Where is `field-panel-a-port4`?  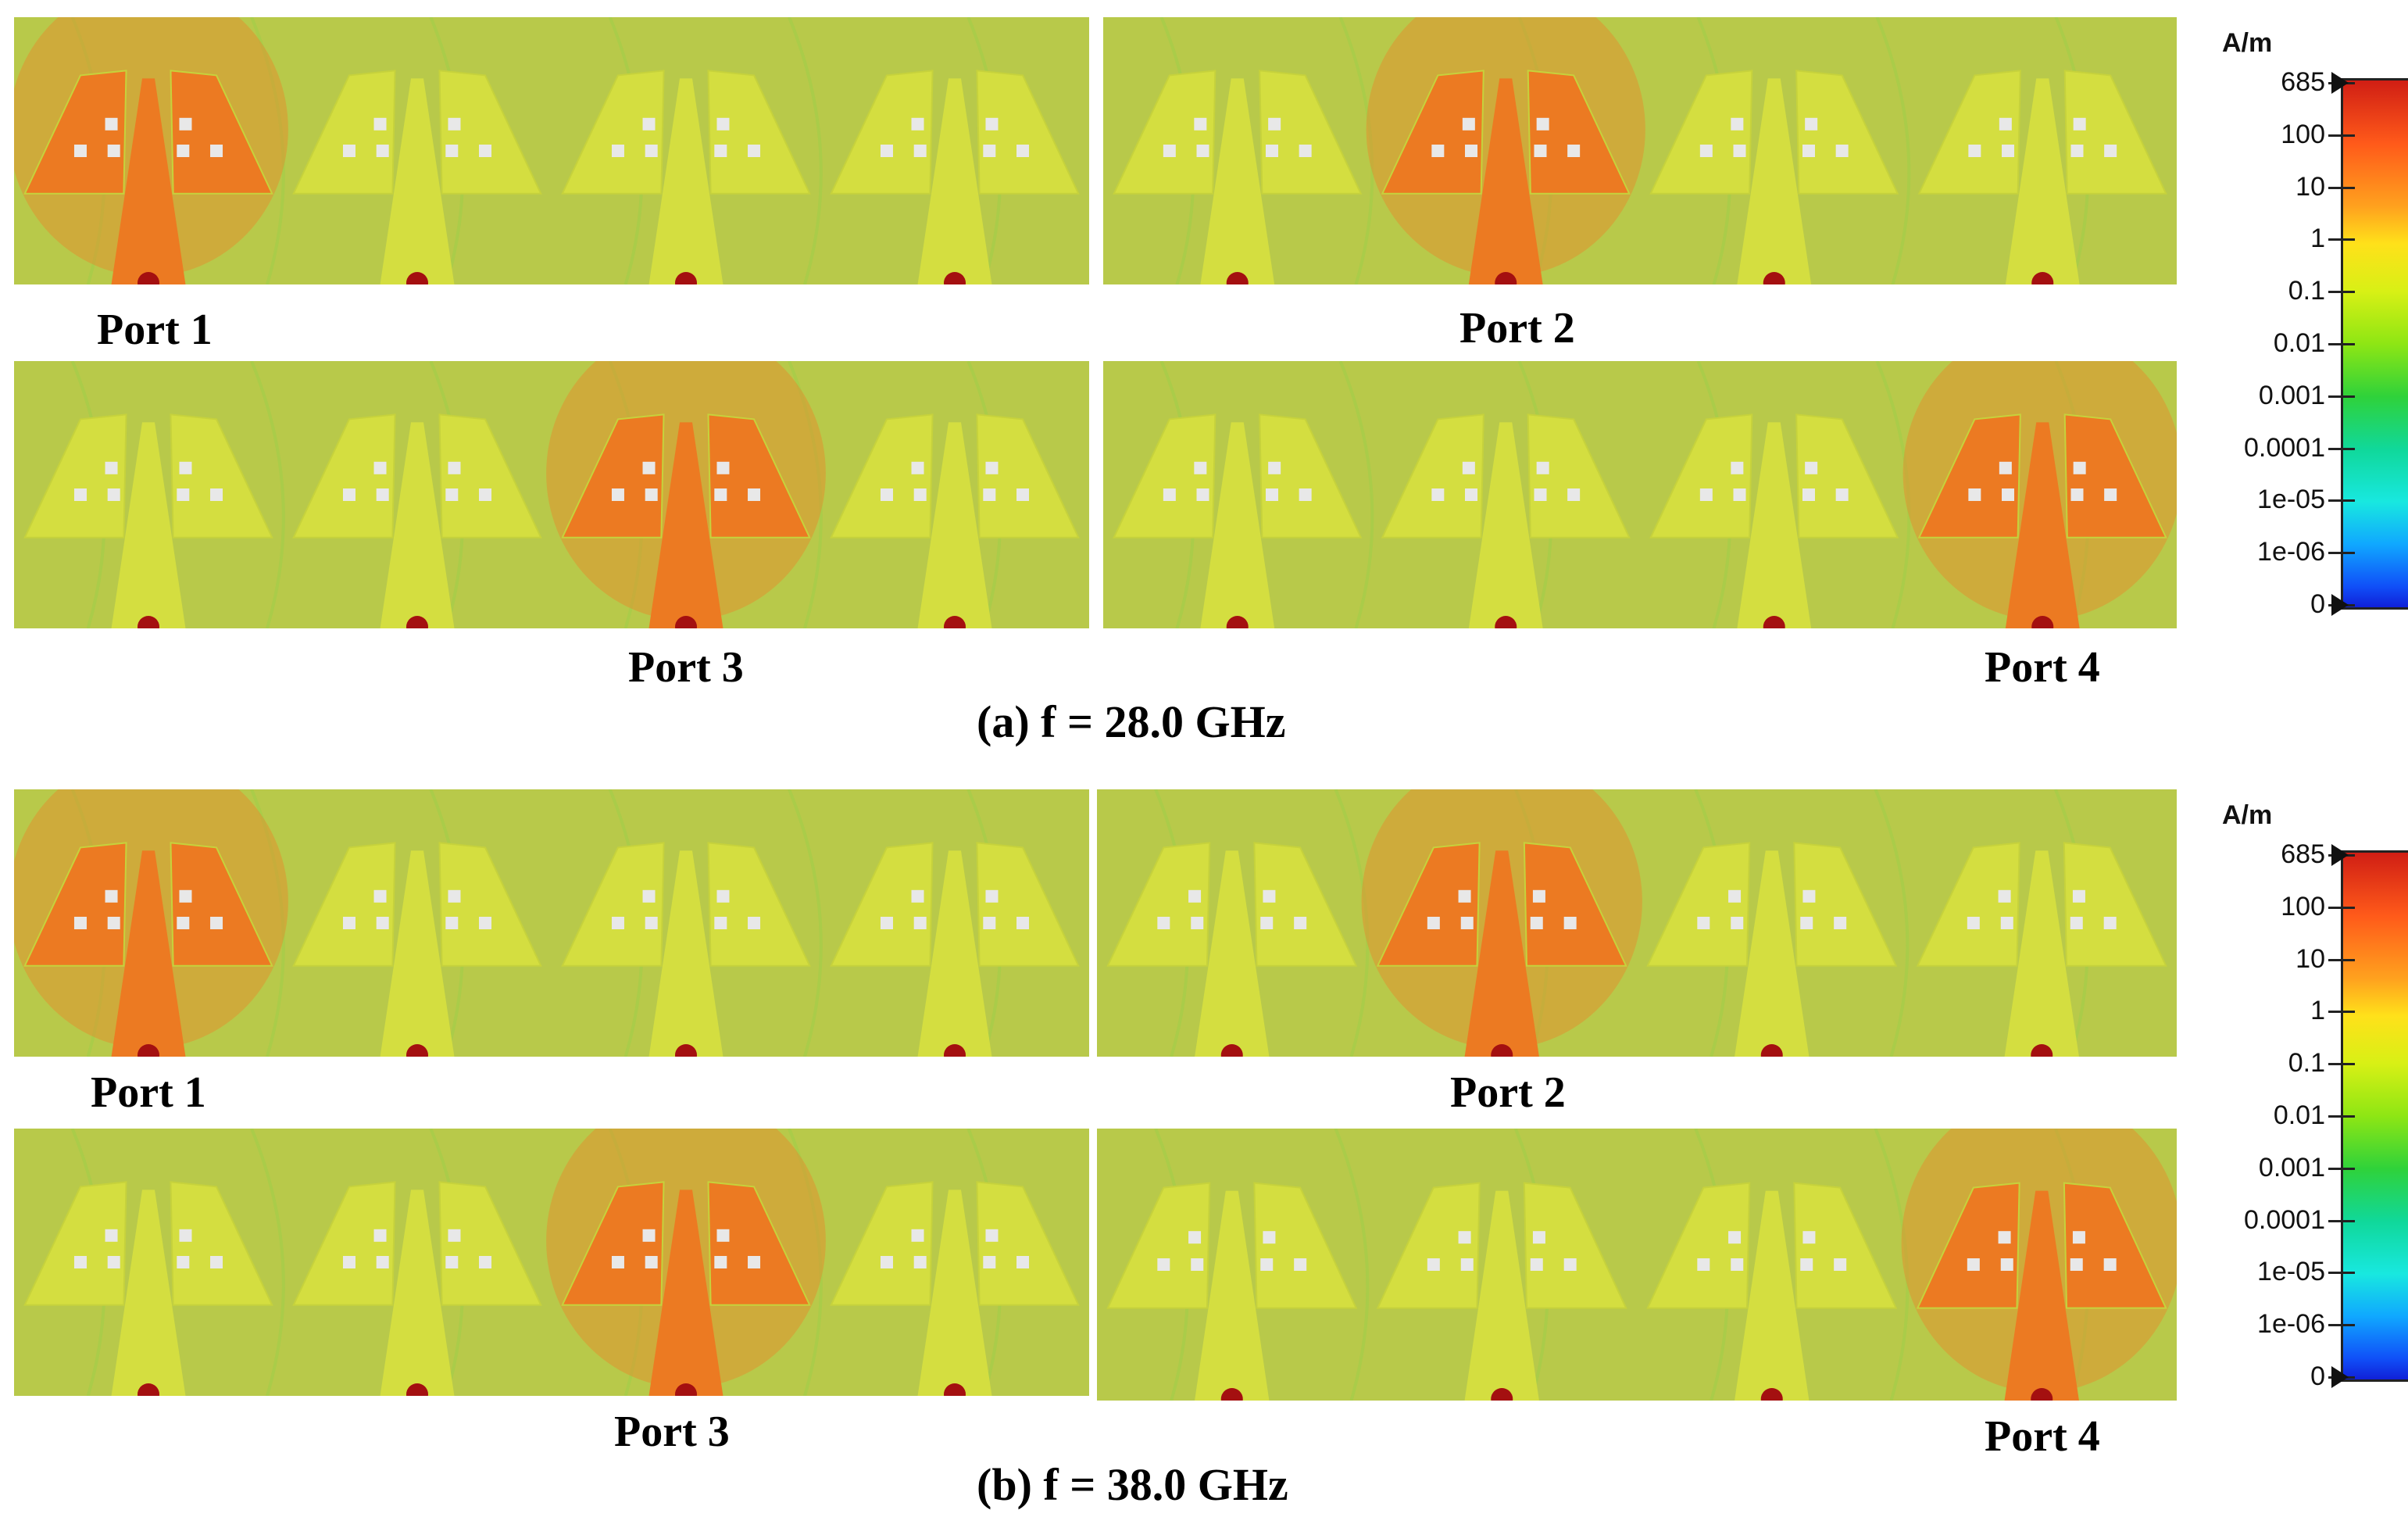 field-panel-a-port4 is located at coordinates (1640, 494).